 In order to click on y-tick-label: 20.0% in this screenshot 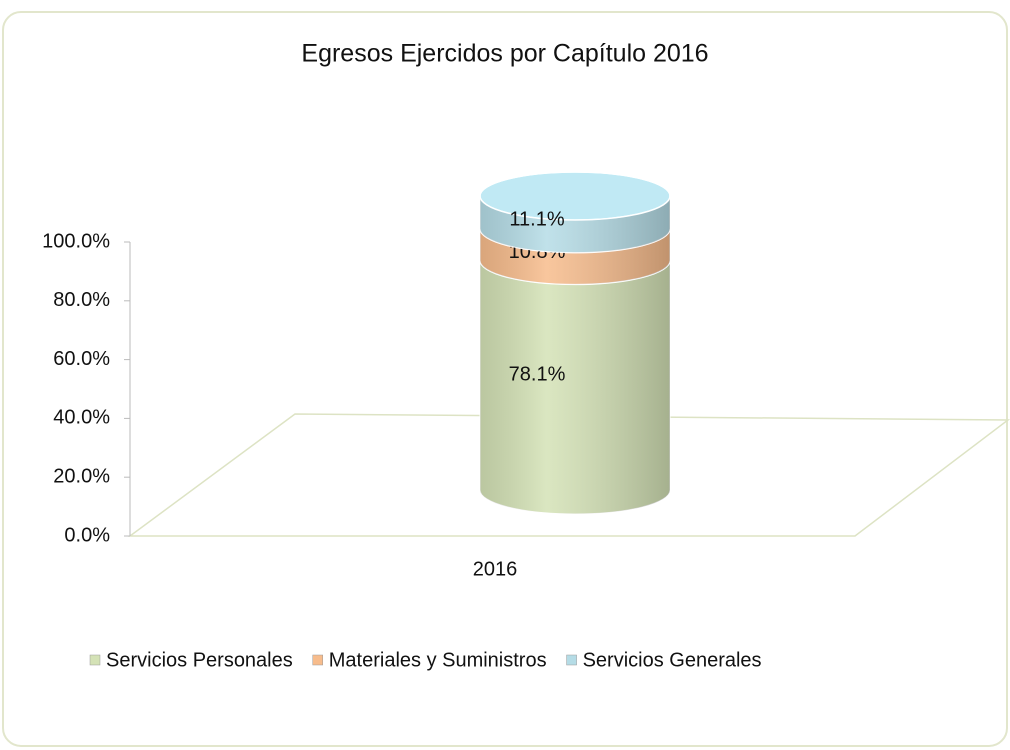, I will do `click(81, 476)`.